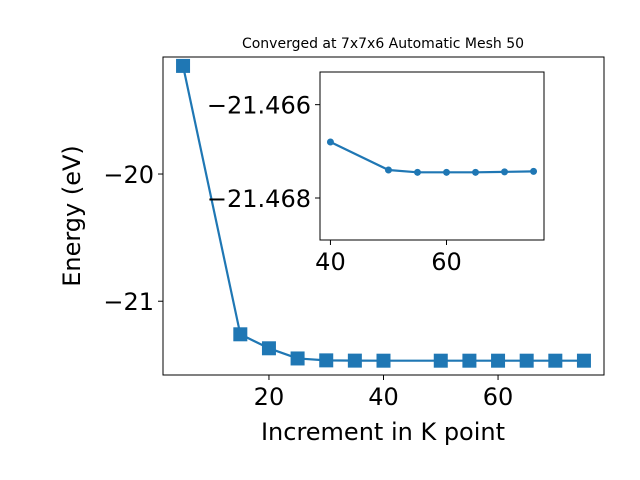 The image size is (640, 480). I want to click on main-y-tick-label: −21, so click(128, 302).